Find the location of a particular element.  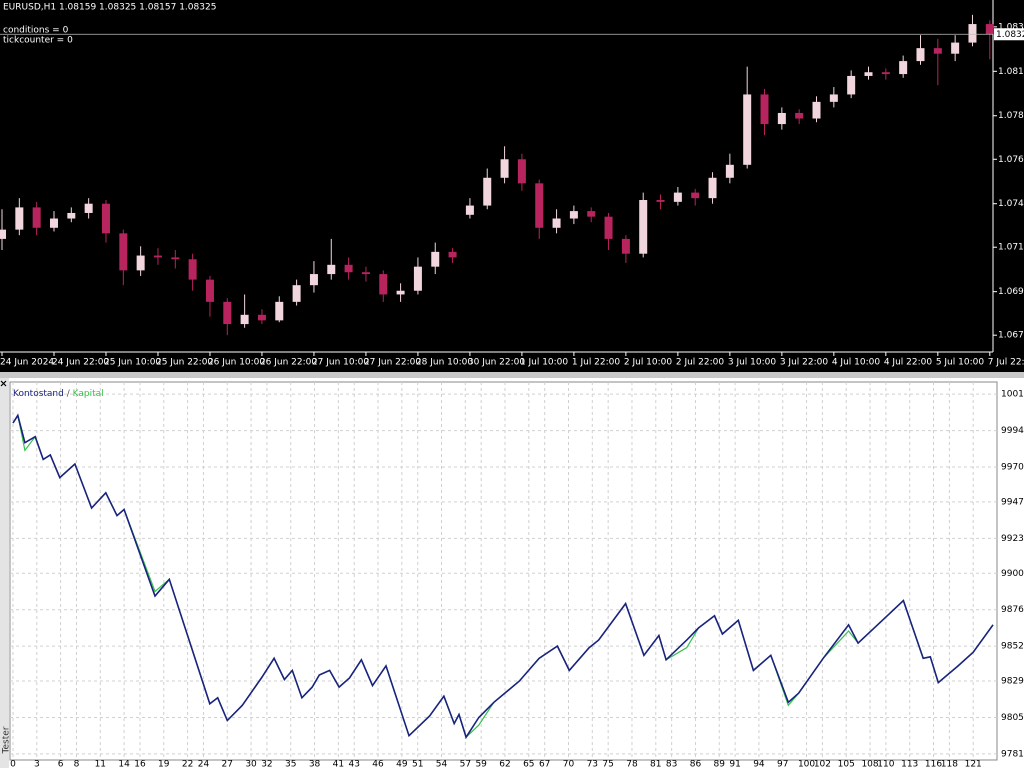

x-tick-label: 2 Jul 22:00 is located at coordinates (700, 363).